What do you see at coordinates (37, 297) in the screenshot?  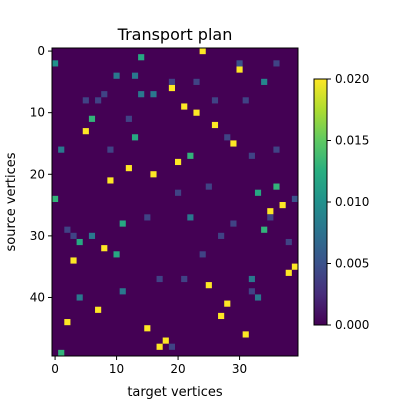 I see `y-tick-label: 40` at bounding box center [37, 297].